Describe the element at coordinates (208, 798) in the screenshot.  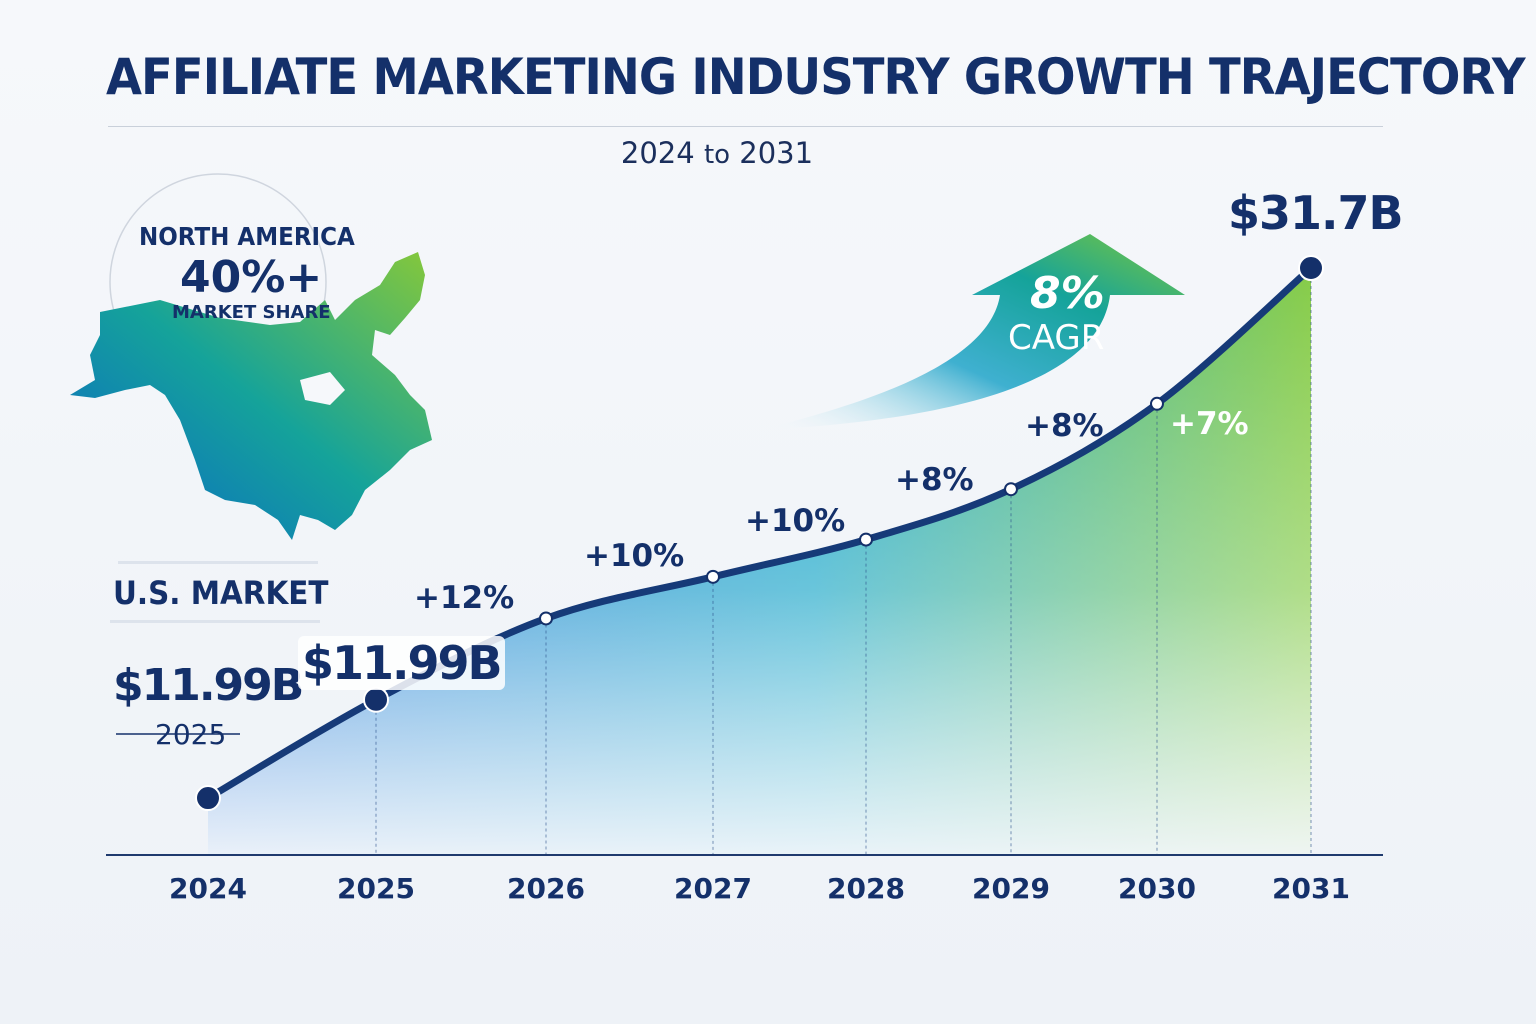
I see `data-point-2024` at that location.